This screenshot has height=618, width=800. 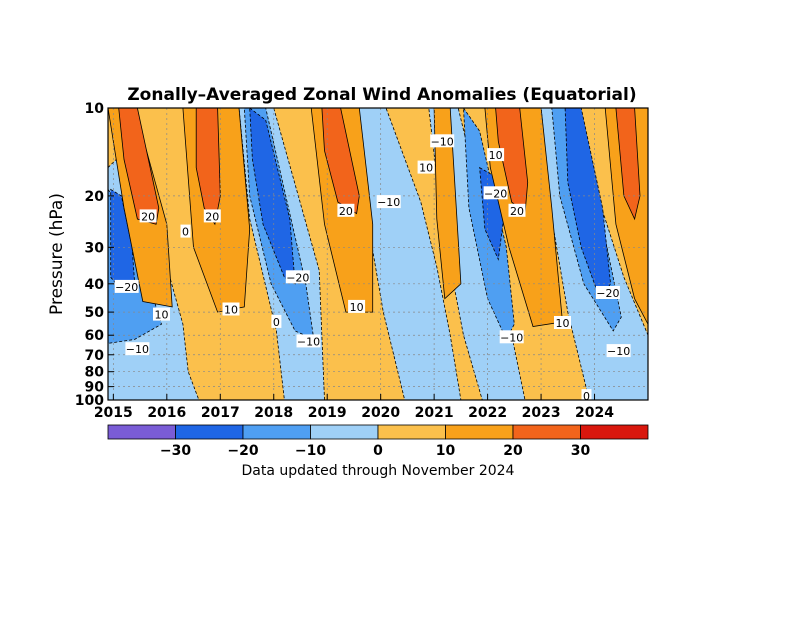 What do you see at coordinates (95, 197) in the screenshot?
I see `y-tick-label: 20` at bounding box center [95, 197].